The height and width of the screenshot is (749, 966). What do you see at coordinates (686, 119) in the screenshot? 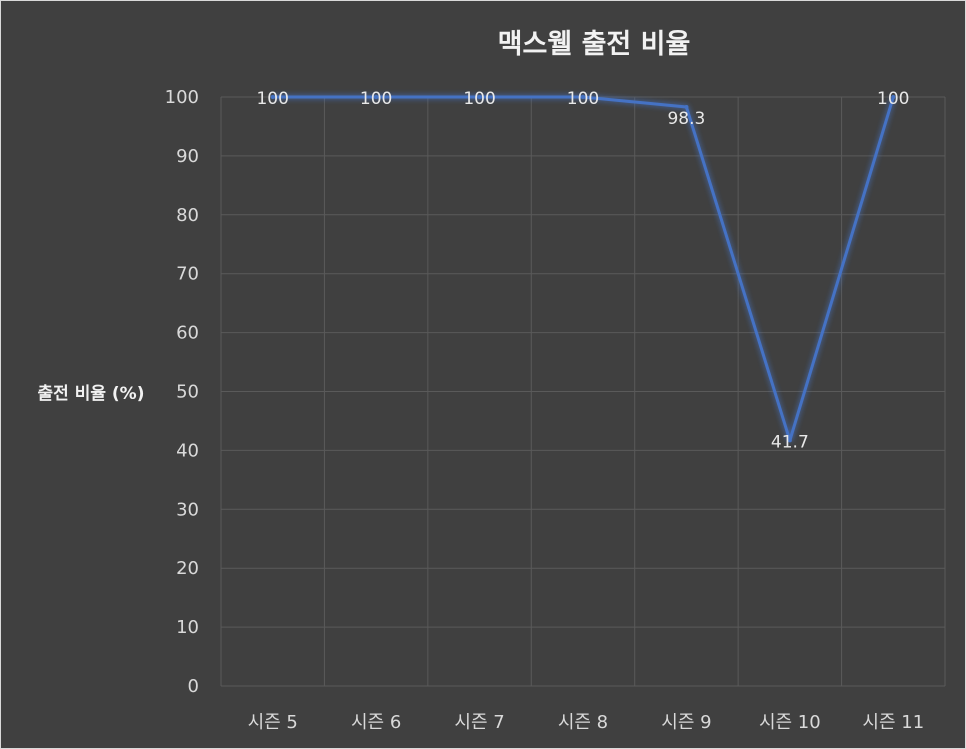
I see `data-label: 98.3` at bounding box center [686, 119].